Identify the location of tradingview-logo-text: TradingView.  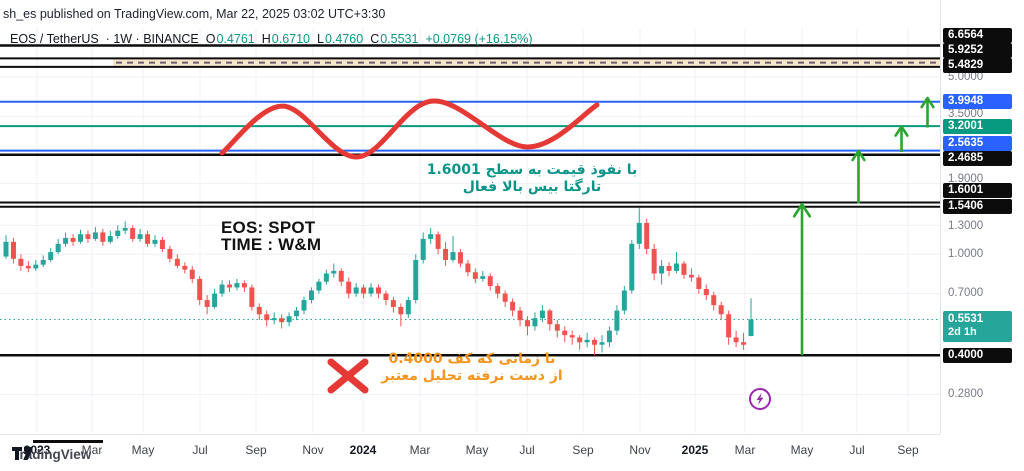
(52, 454).